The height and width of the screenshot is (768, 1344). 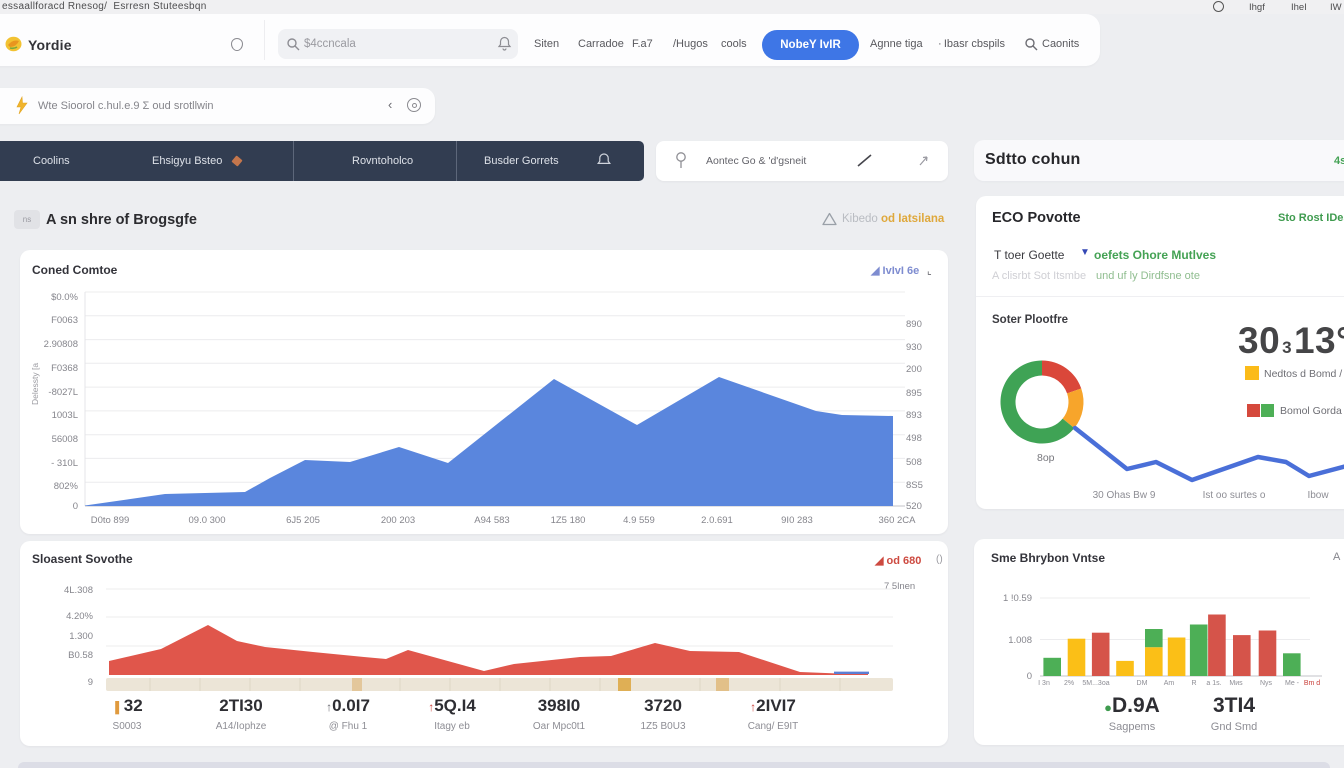 What do you see at coordinates (914, 324) in the screenshot?
I see `svg-text: 890` at bounding box center [914, 324].